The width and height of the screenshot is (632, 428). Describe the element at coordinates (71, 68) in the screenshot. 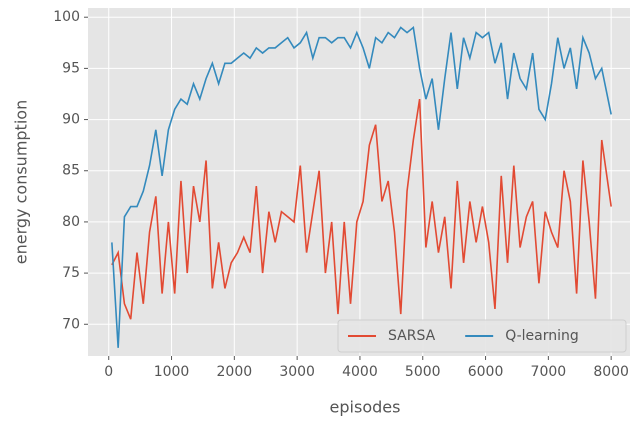

I see `y-tick-label: 95` at that location.